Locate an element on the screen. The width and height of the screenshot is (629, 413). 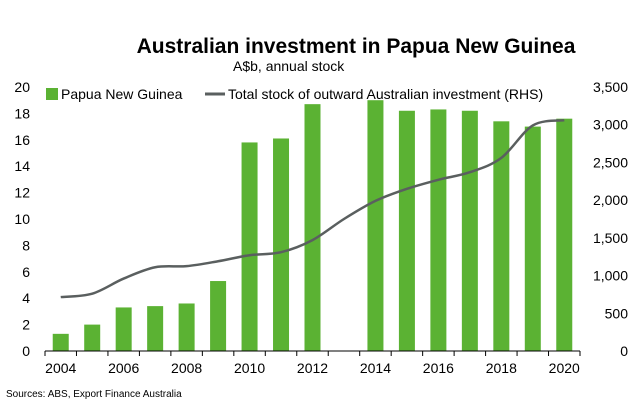
bar-2008 is located at coordinates (186, 327).